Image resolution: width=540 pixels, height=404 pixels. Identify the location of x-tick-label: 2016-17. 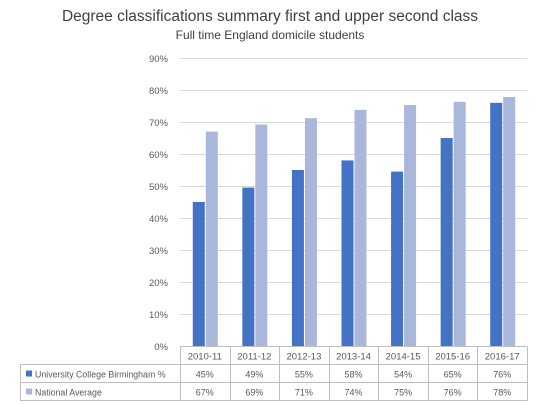
(502, 357).